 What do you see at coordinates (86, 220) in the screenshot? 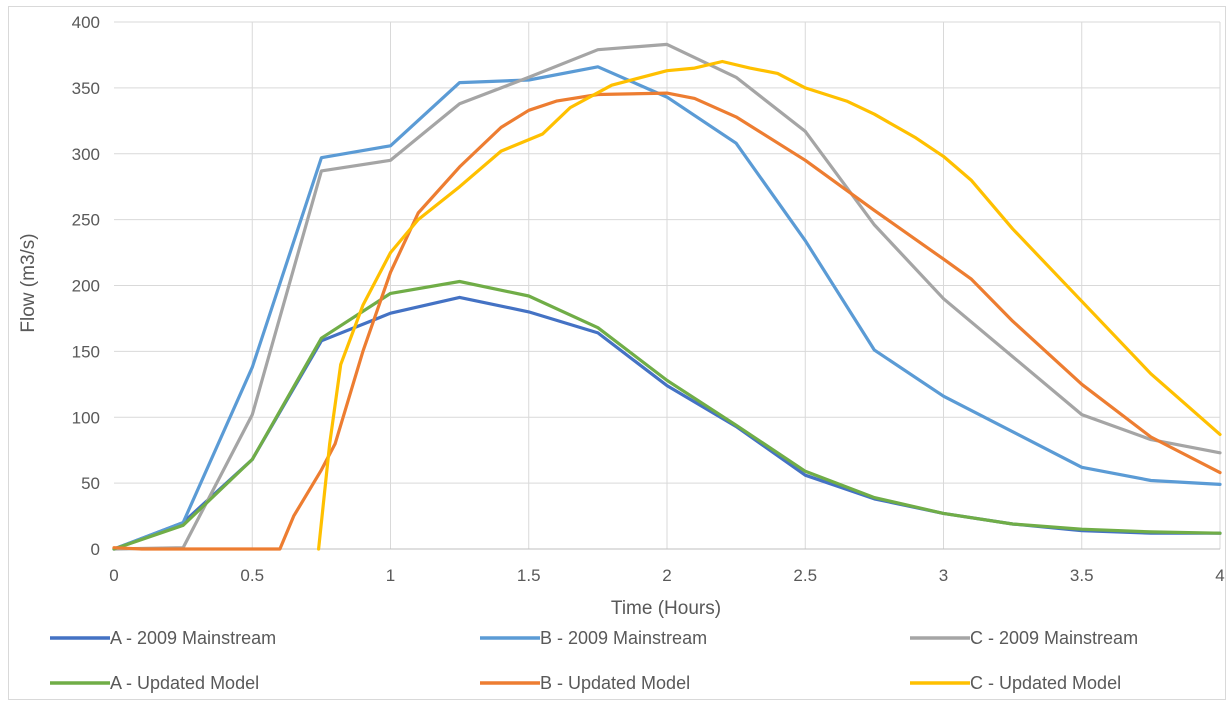
I see `y-tick-label: 250` at bounding box center [86, 220].